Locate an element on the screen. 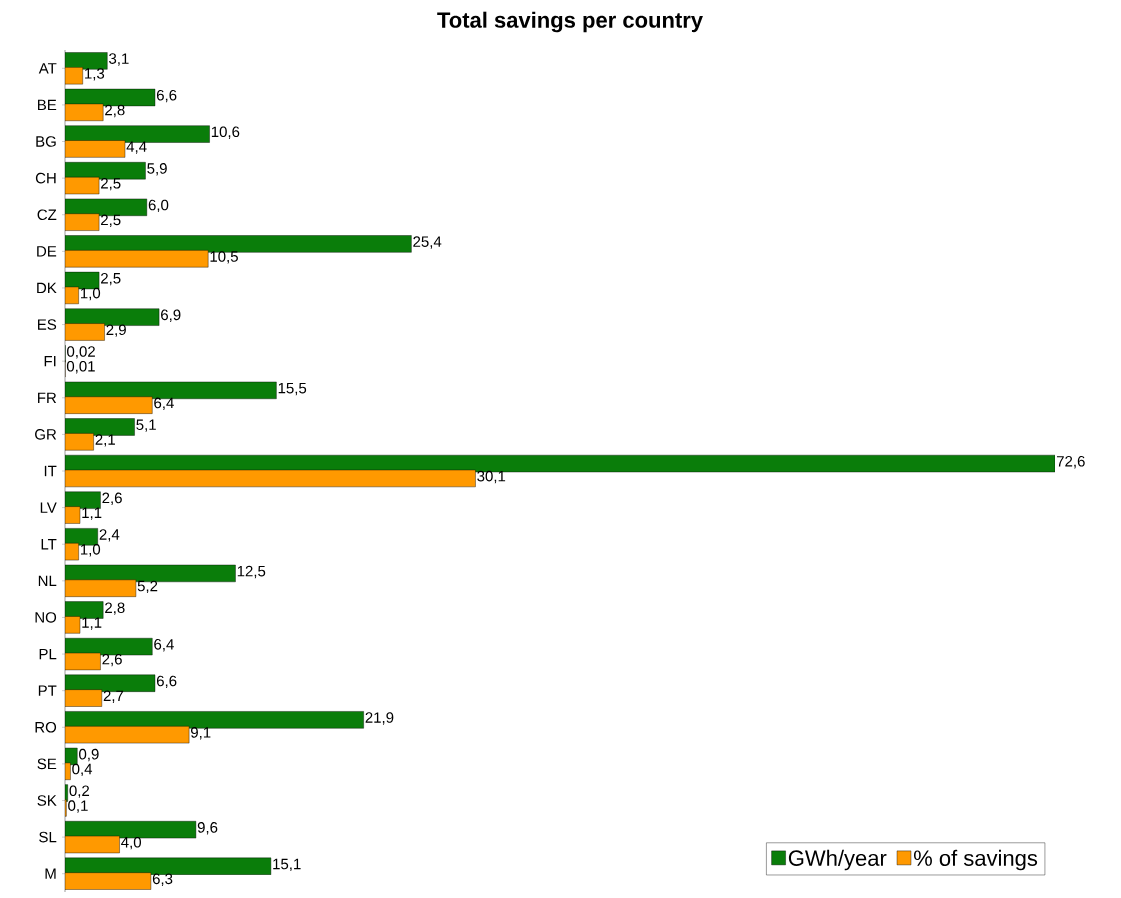 The height and width of the screenshot is (898, 1121). data-label: 4,4 is located at coordinates (136, 147).